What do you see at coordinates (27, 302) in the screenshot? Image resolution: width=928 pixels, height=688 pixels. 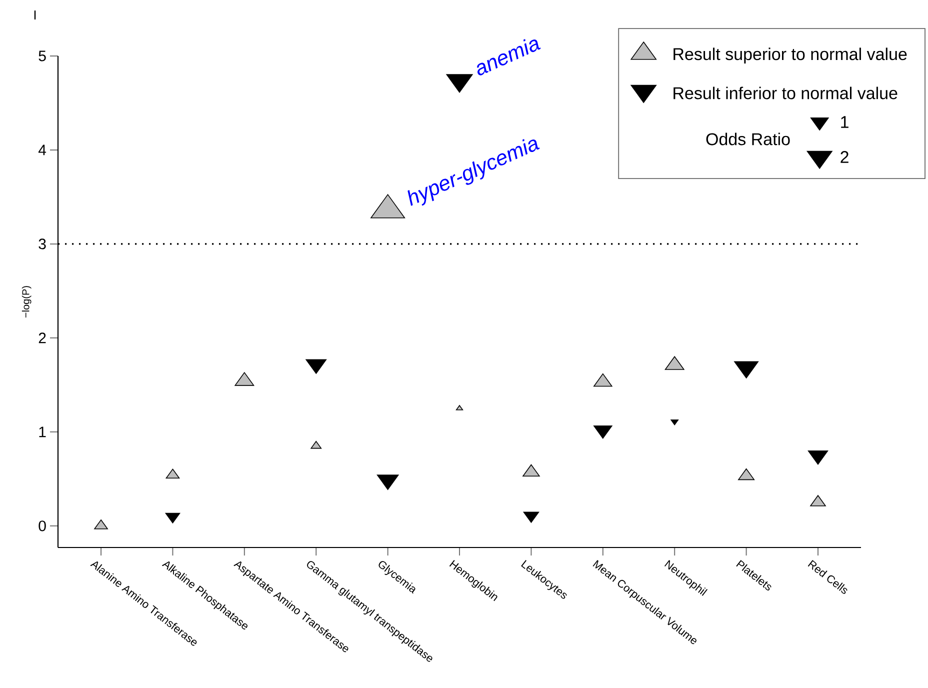 I see `y-axis-title: −log(P)` at bounding box center [27, 302].